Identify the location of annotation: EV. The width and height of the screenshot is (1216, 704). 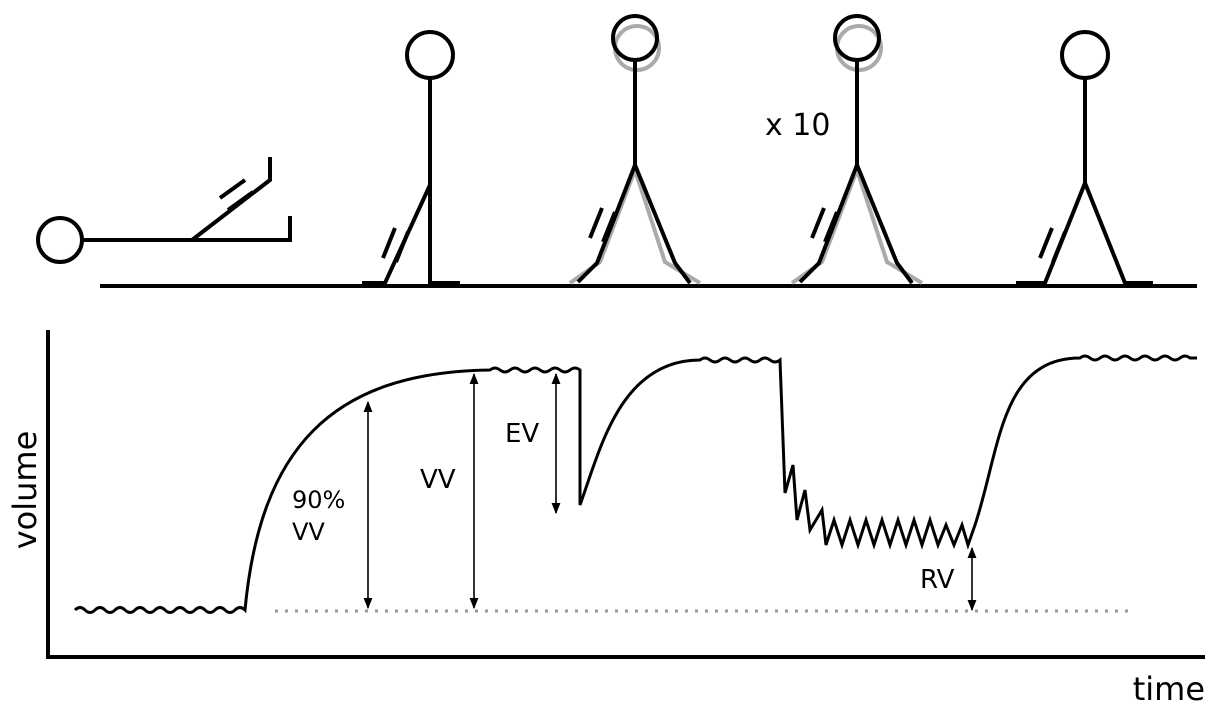
(522, 434).